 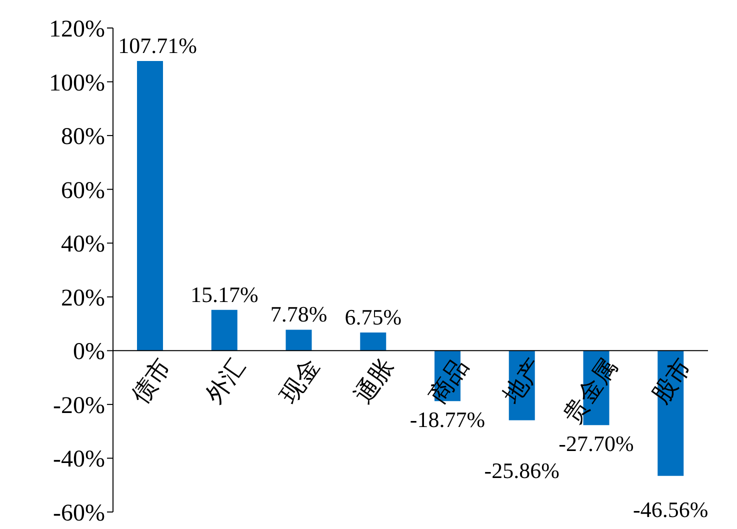 What do you see at coordinates (448, 419) in the screenshot?
I see `data-label: -18.77%` at bounding box center [448, 419].